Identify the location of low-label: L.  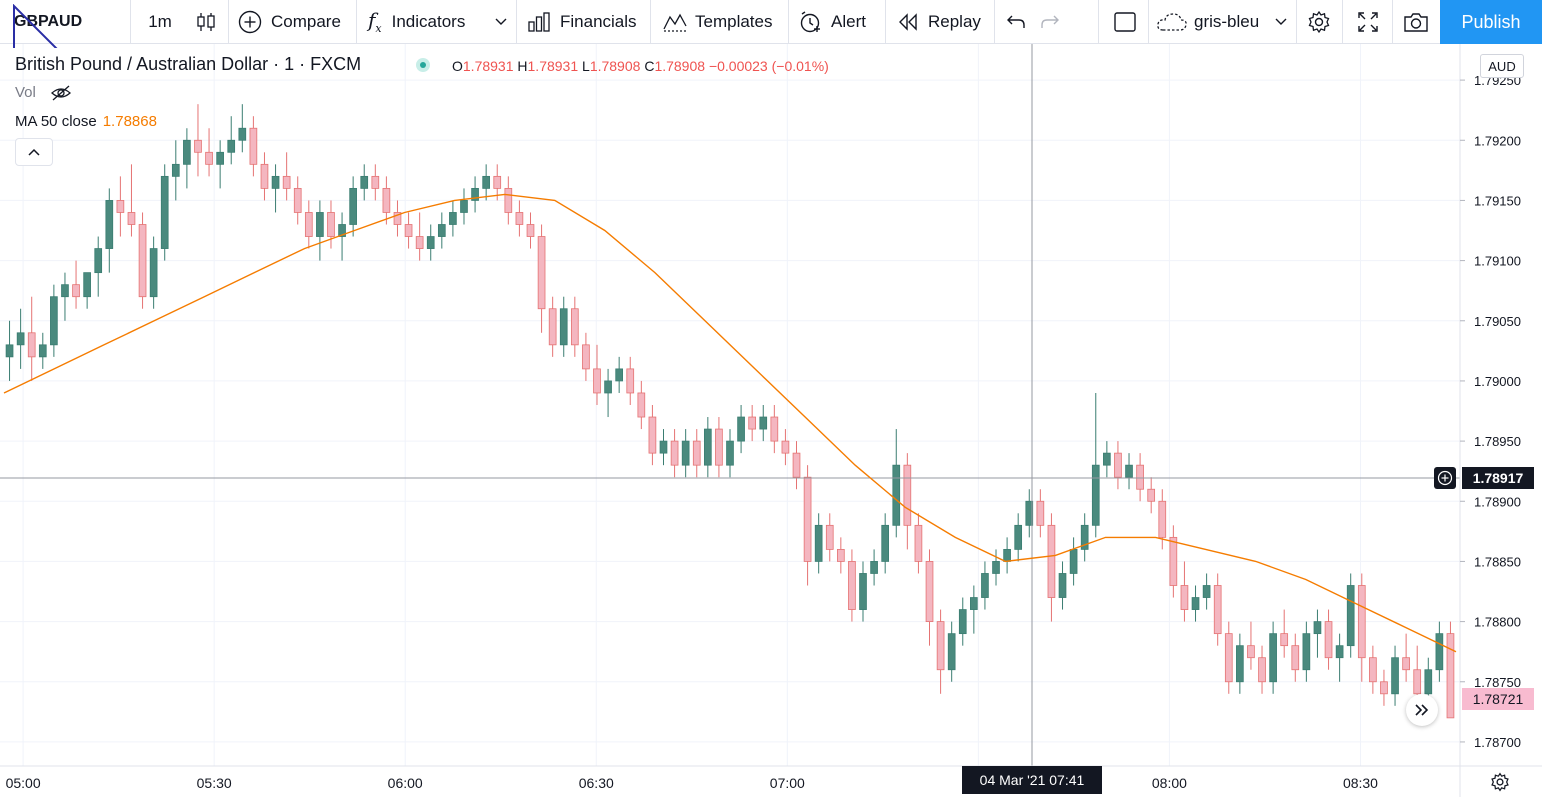
(586, 66).